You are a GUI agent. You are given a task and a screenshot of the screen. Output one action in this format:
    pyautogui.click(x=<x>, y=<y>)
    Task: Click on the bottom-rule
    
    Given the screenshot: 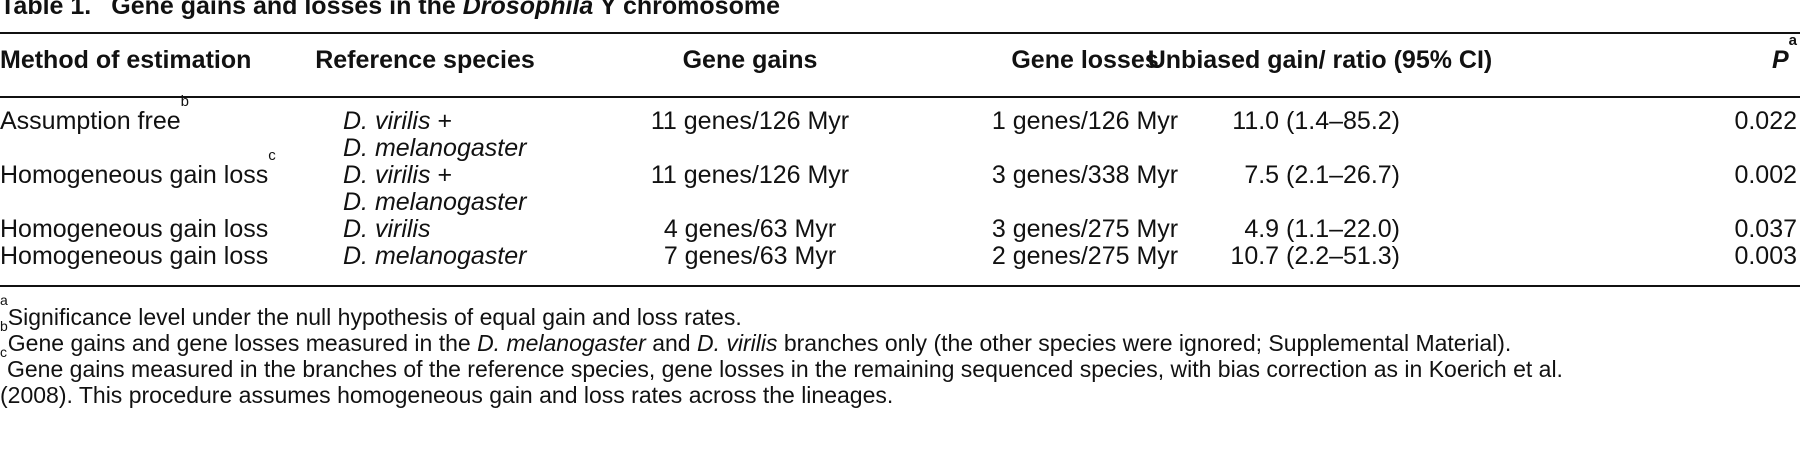 What is the action you would take?
    pyautogui.click(x=900, y=286)
    